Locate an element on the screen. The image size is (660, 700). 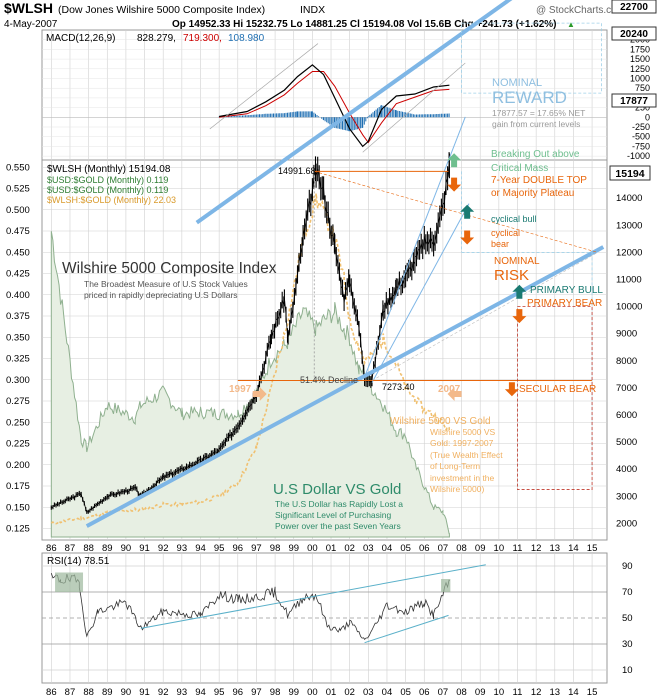
last-price: 15194 is located at coordinates (629, 174).